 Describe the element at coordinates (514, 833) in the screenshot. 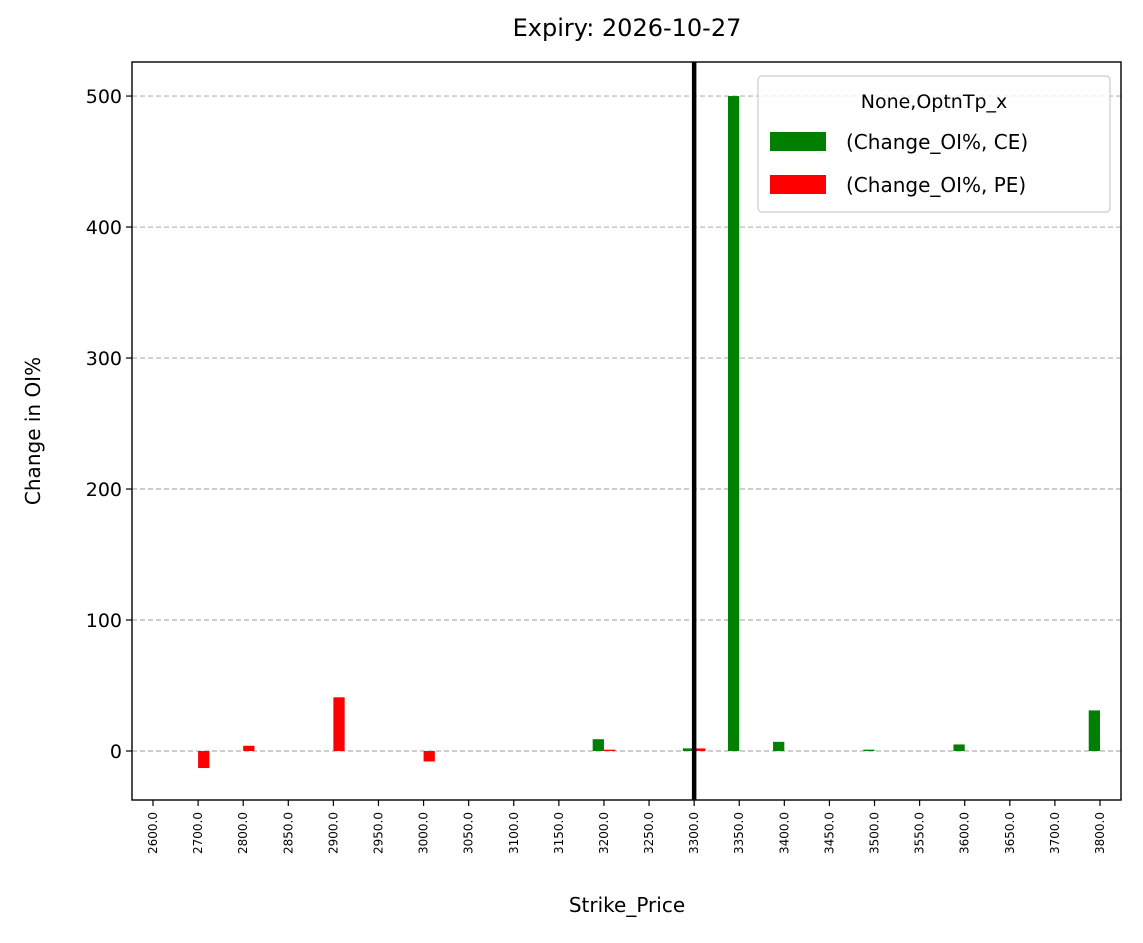

I see `x-tick-label: 3100.0` at that location.